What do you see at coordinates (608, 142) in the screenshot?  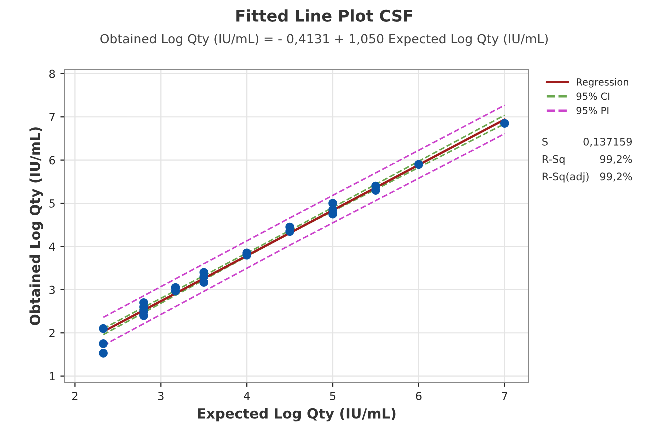 I see `text: 0,137159` at bounding box center [608, 142].